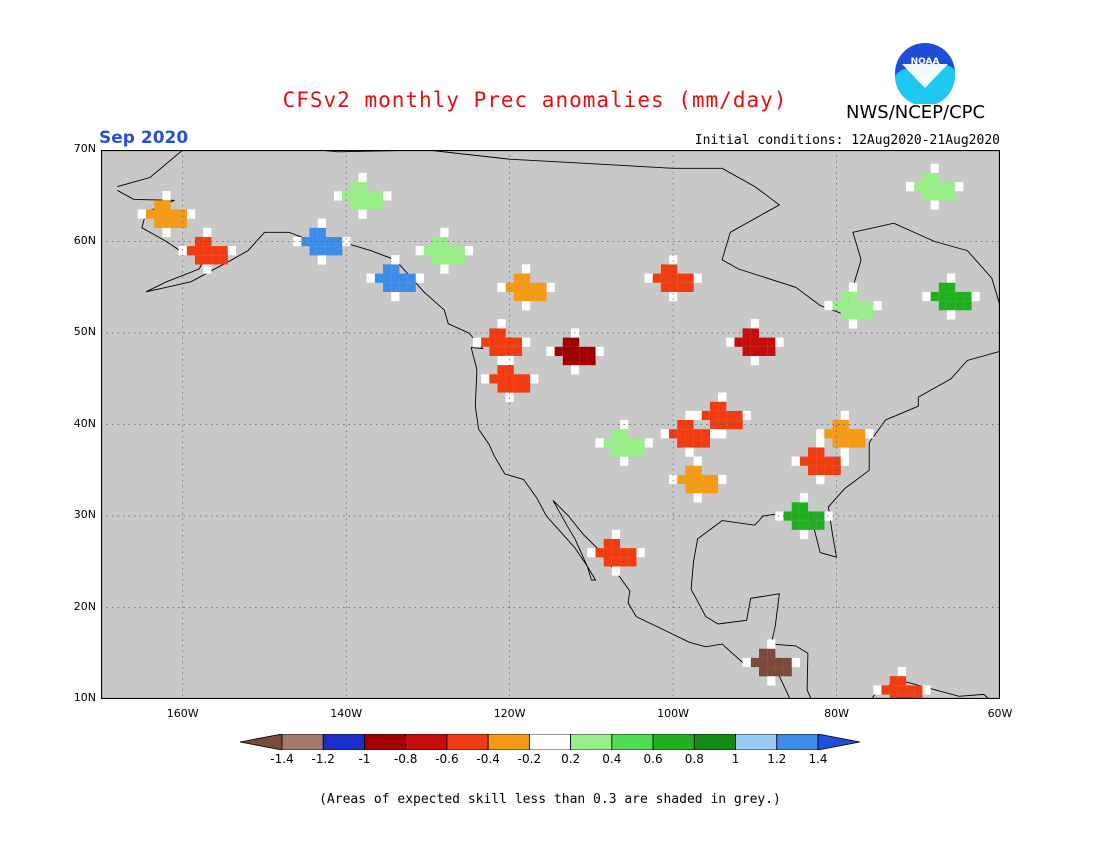  Describe the element at coordinates (535, 100) in the screenshot. I see `chart-title: CFSv2 monthly Prec anomalies (mm/day)` at that location.